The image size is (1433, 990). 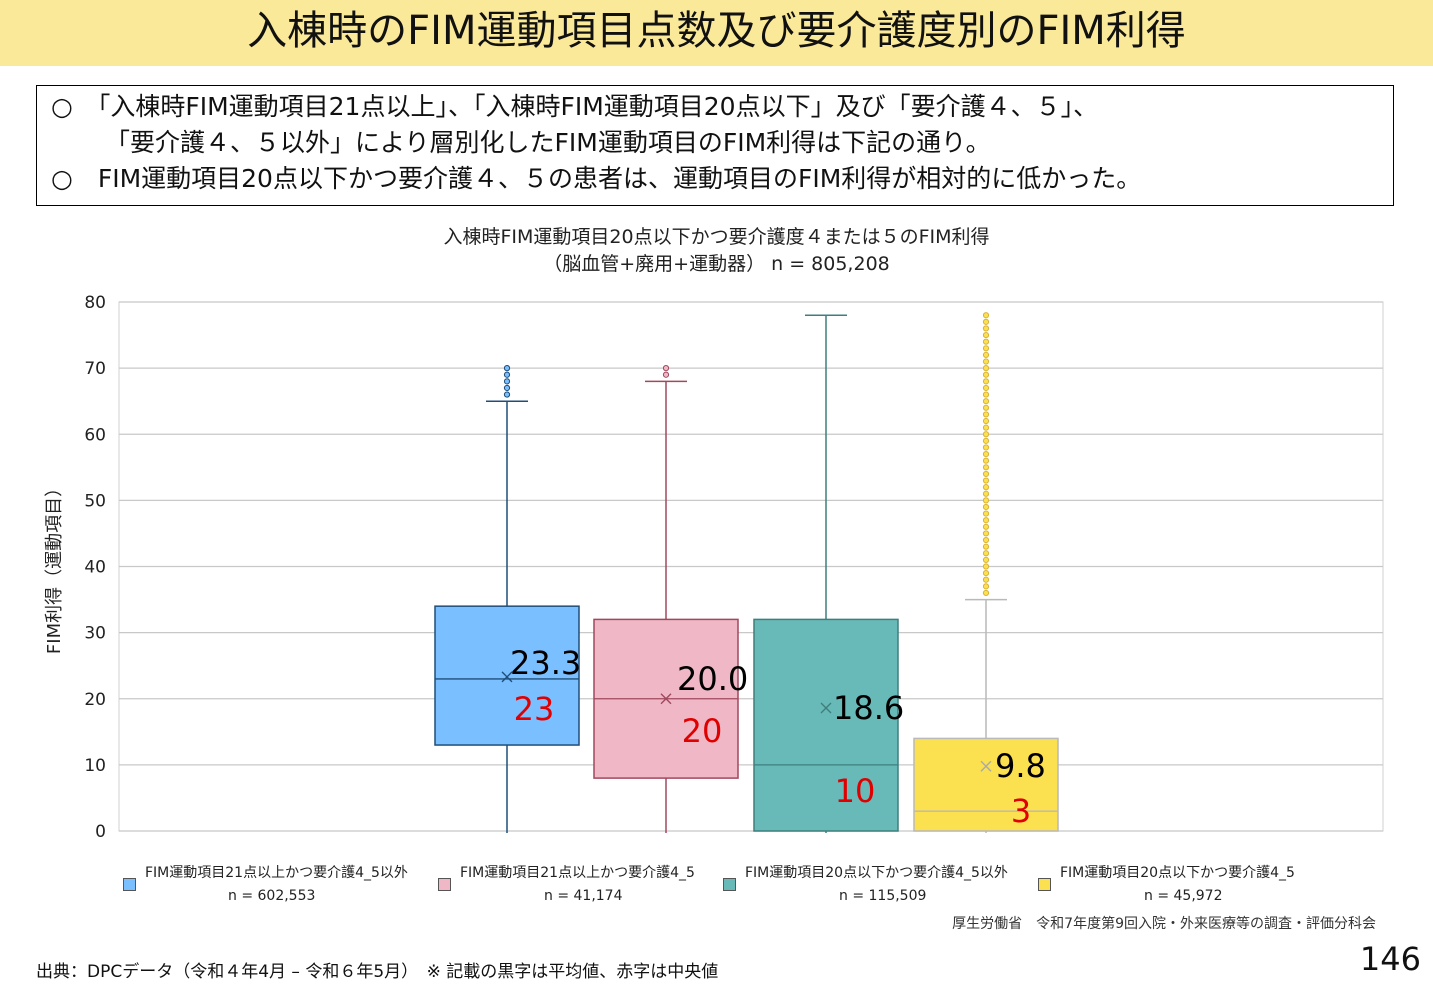 What do you see at coordinates (712, 679) in the screenshot?
I see `mean-label: 20.0` at bounding box center [712, 679].